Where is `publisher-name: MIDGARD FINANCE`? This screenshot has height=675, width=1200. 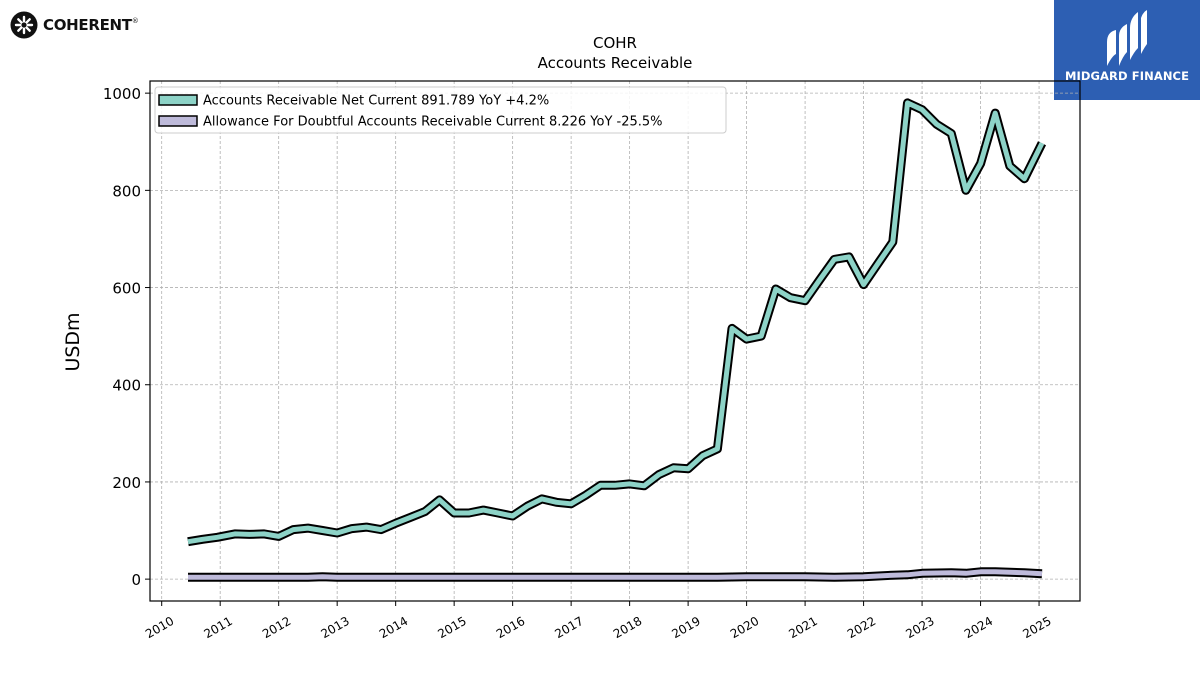 publisher-name: MIDGARD FINANCE is located at coordinates (1127, 76).